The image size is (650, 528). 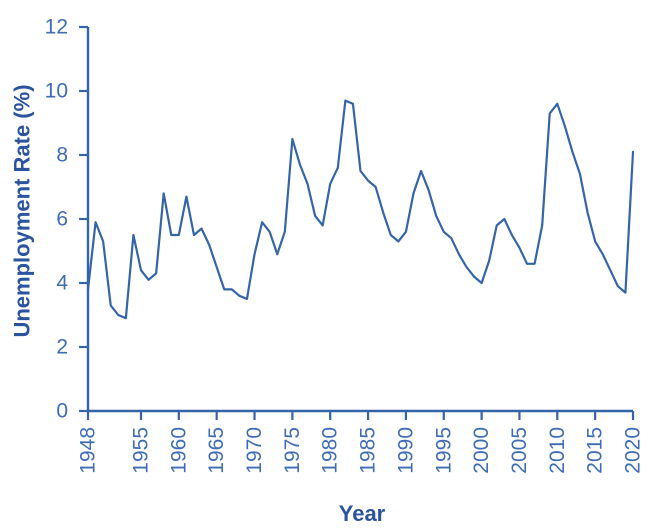 What do you see at coordinates (22, 210) in the screenshot?
I see `y-axis-title: Unemployment Rate (%)` at bounding box center [22, 210].